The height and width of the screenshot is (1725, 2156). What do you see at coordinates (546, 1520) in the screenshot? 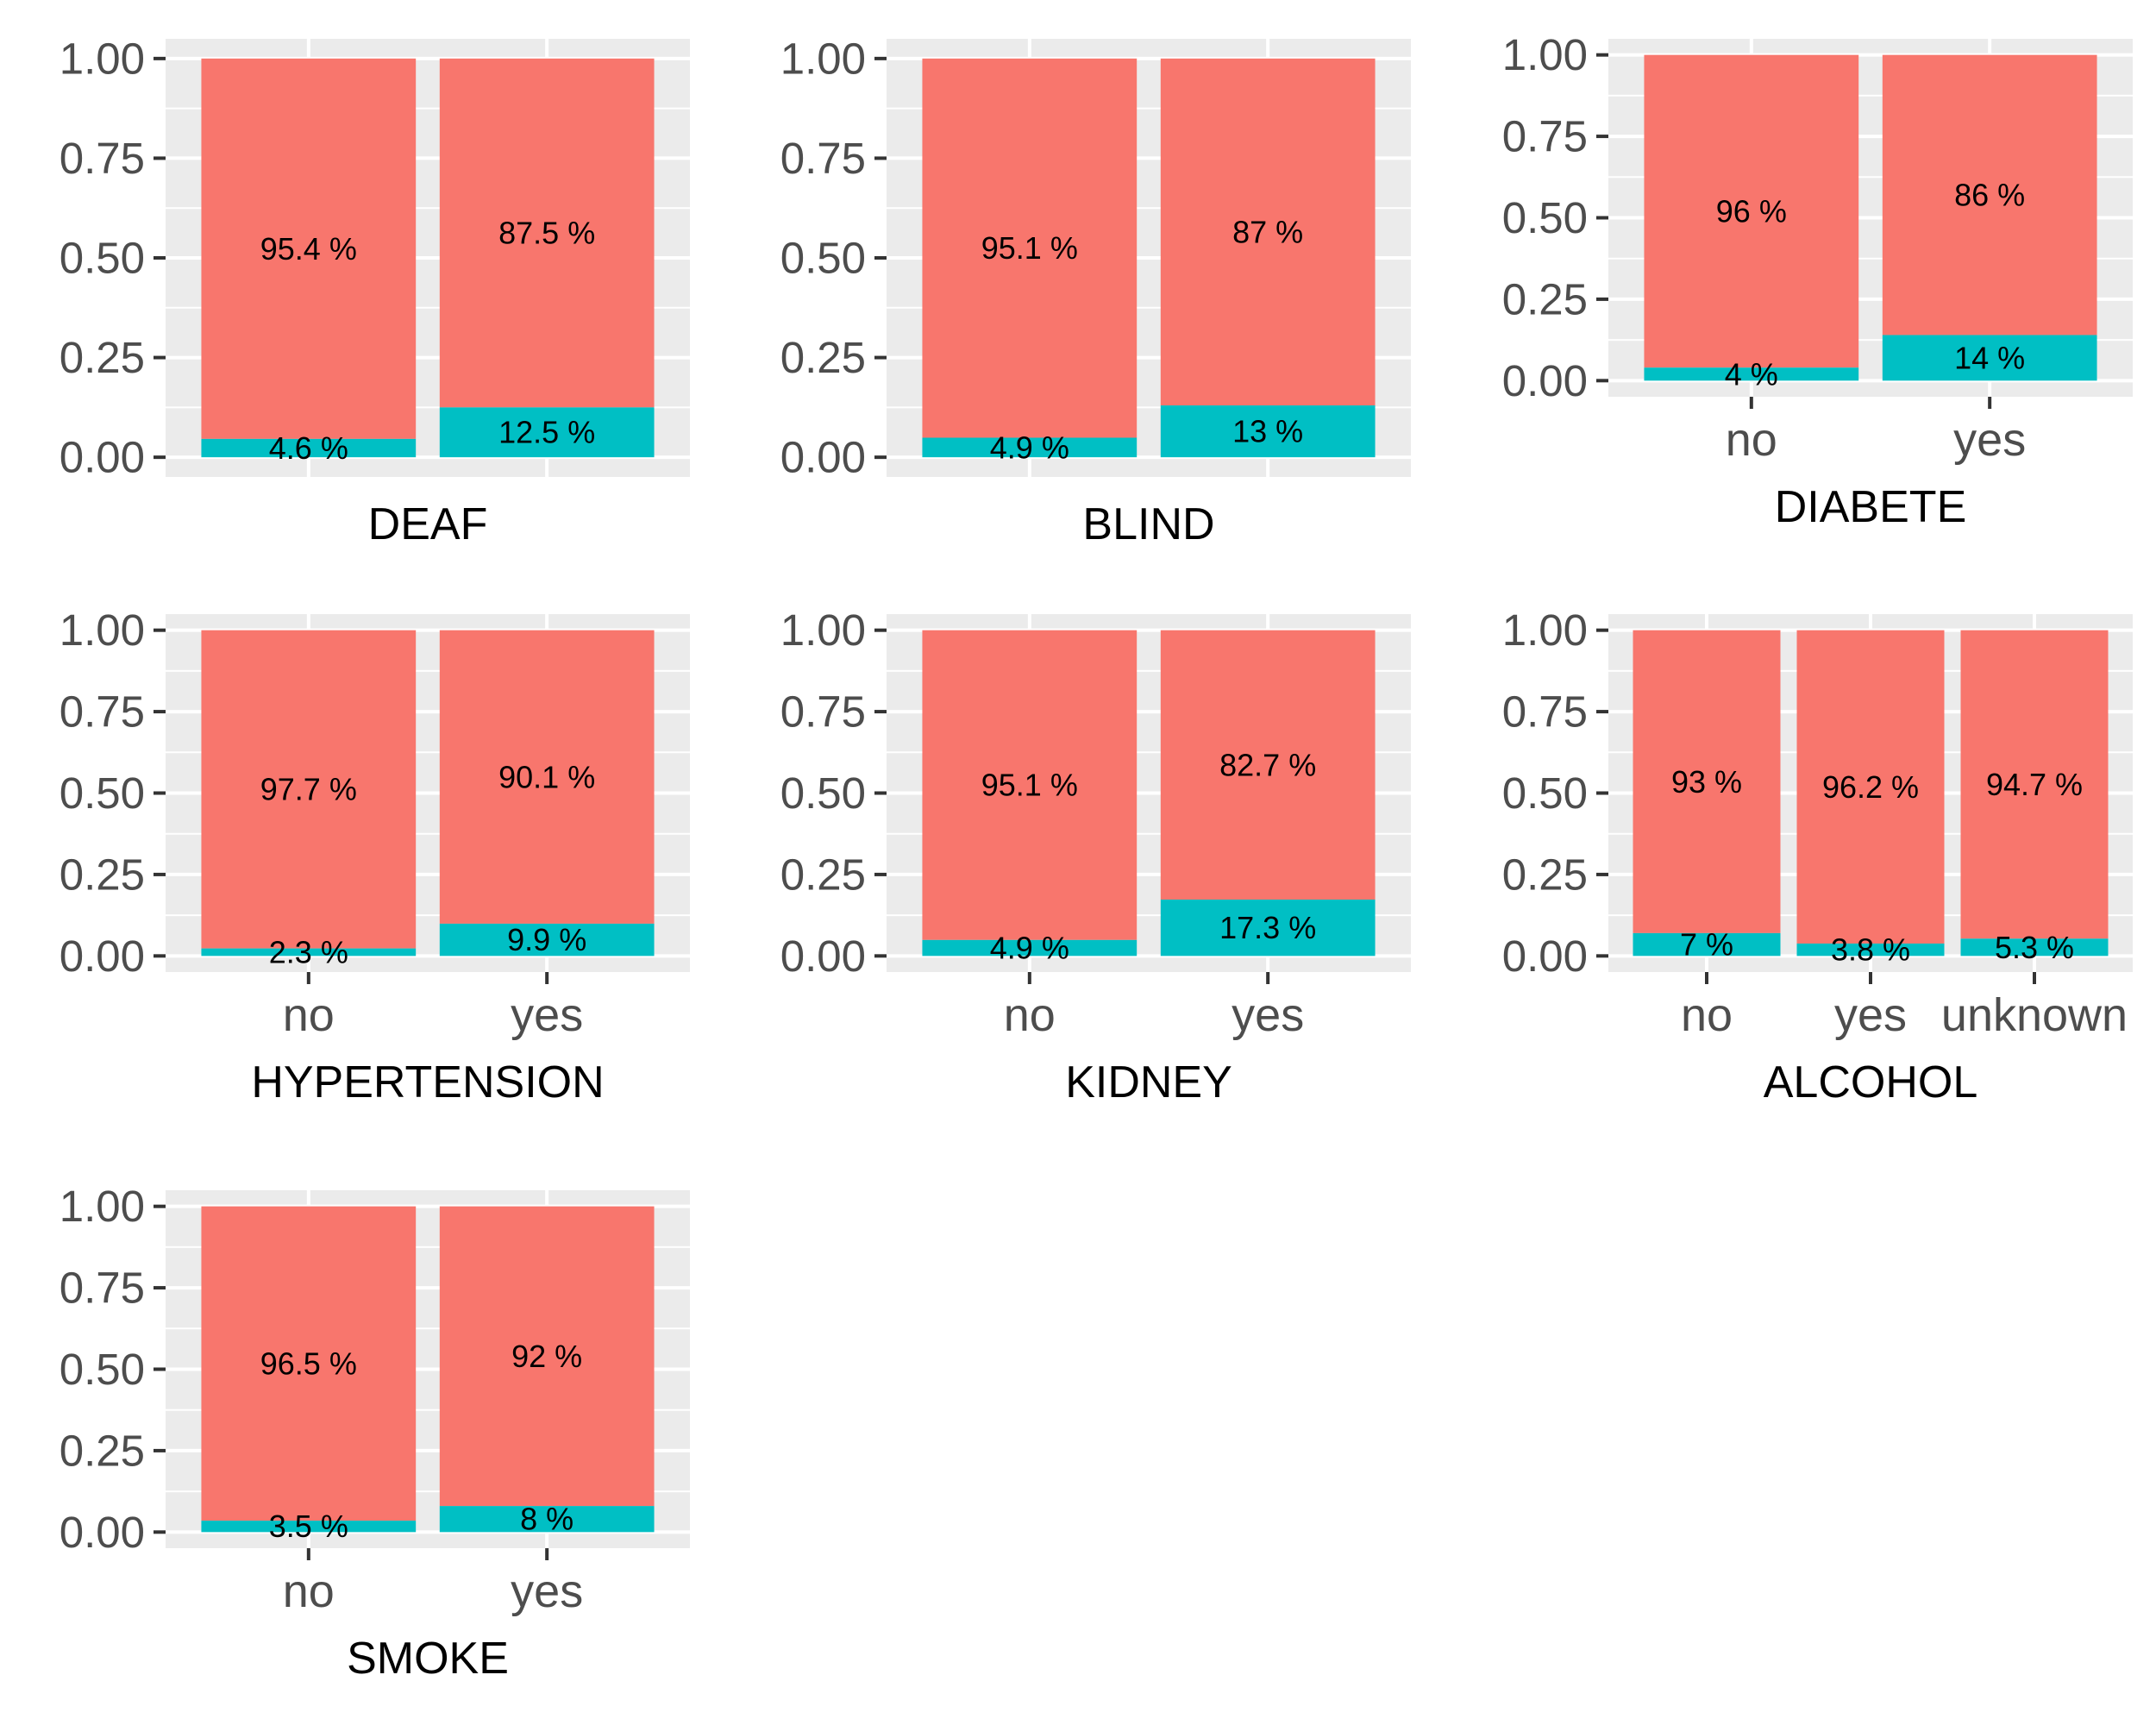
I see `bar-value-label: 8 %` at bounding box center [546, 1520].